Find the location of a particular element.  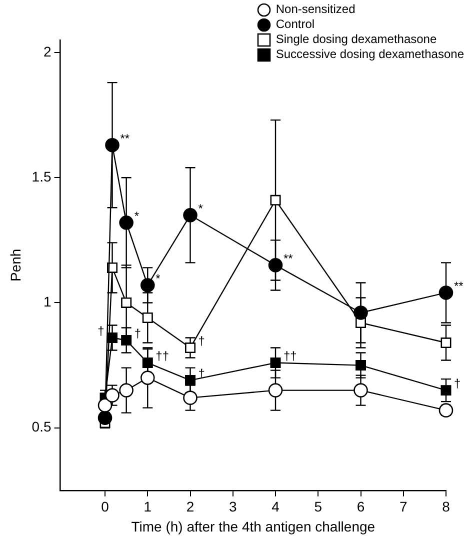

x-tick-label: 4 is located at coordinates (276, 506).